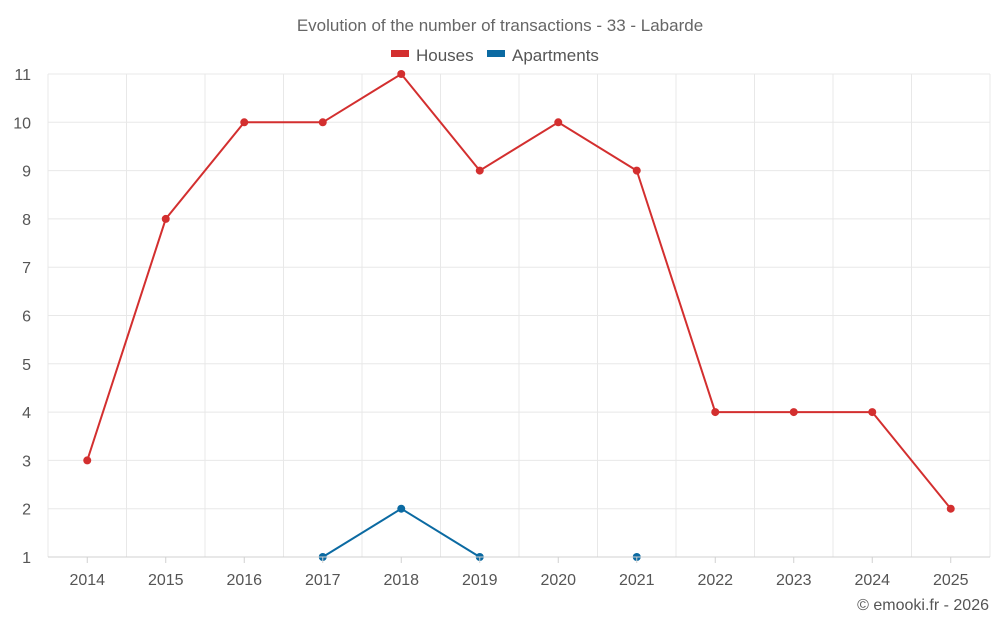 This screenshot has width=1000, height=625. I want to click on y-tick-label: 9, so click(26, 172).